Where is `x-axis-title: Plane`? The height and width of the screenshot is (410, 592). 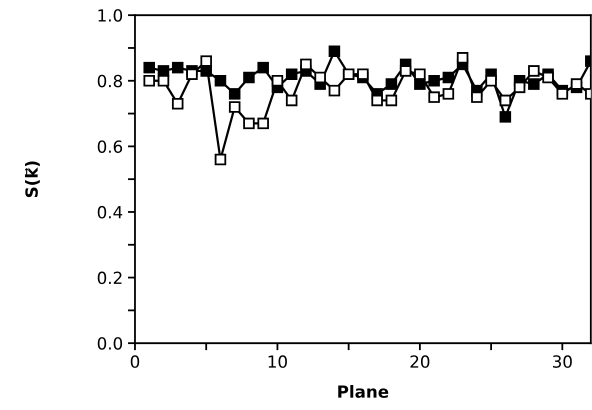 x-axis-title: Plane is located at coordinates (363, 391).